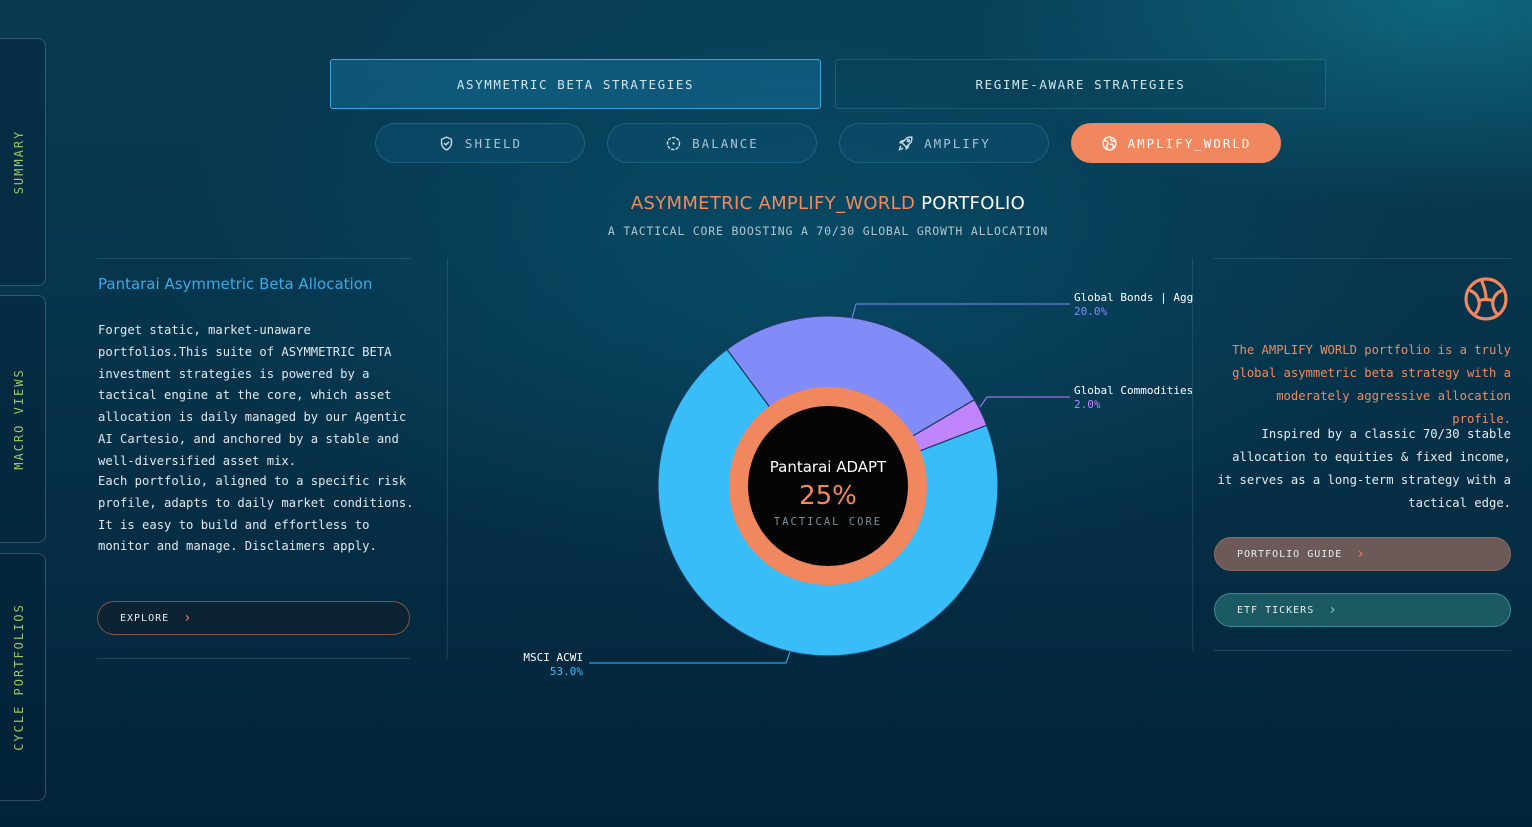 The width and height of the screenshot is (1532, 827). Describe the element at coordinates (1109, 143) in the screenshot. I see `globe-icon` at that location.